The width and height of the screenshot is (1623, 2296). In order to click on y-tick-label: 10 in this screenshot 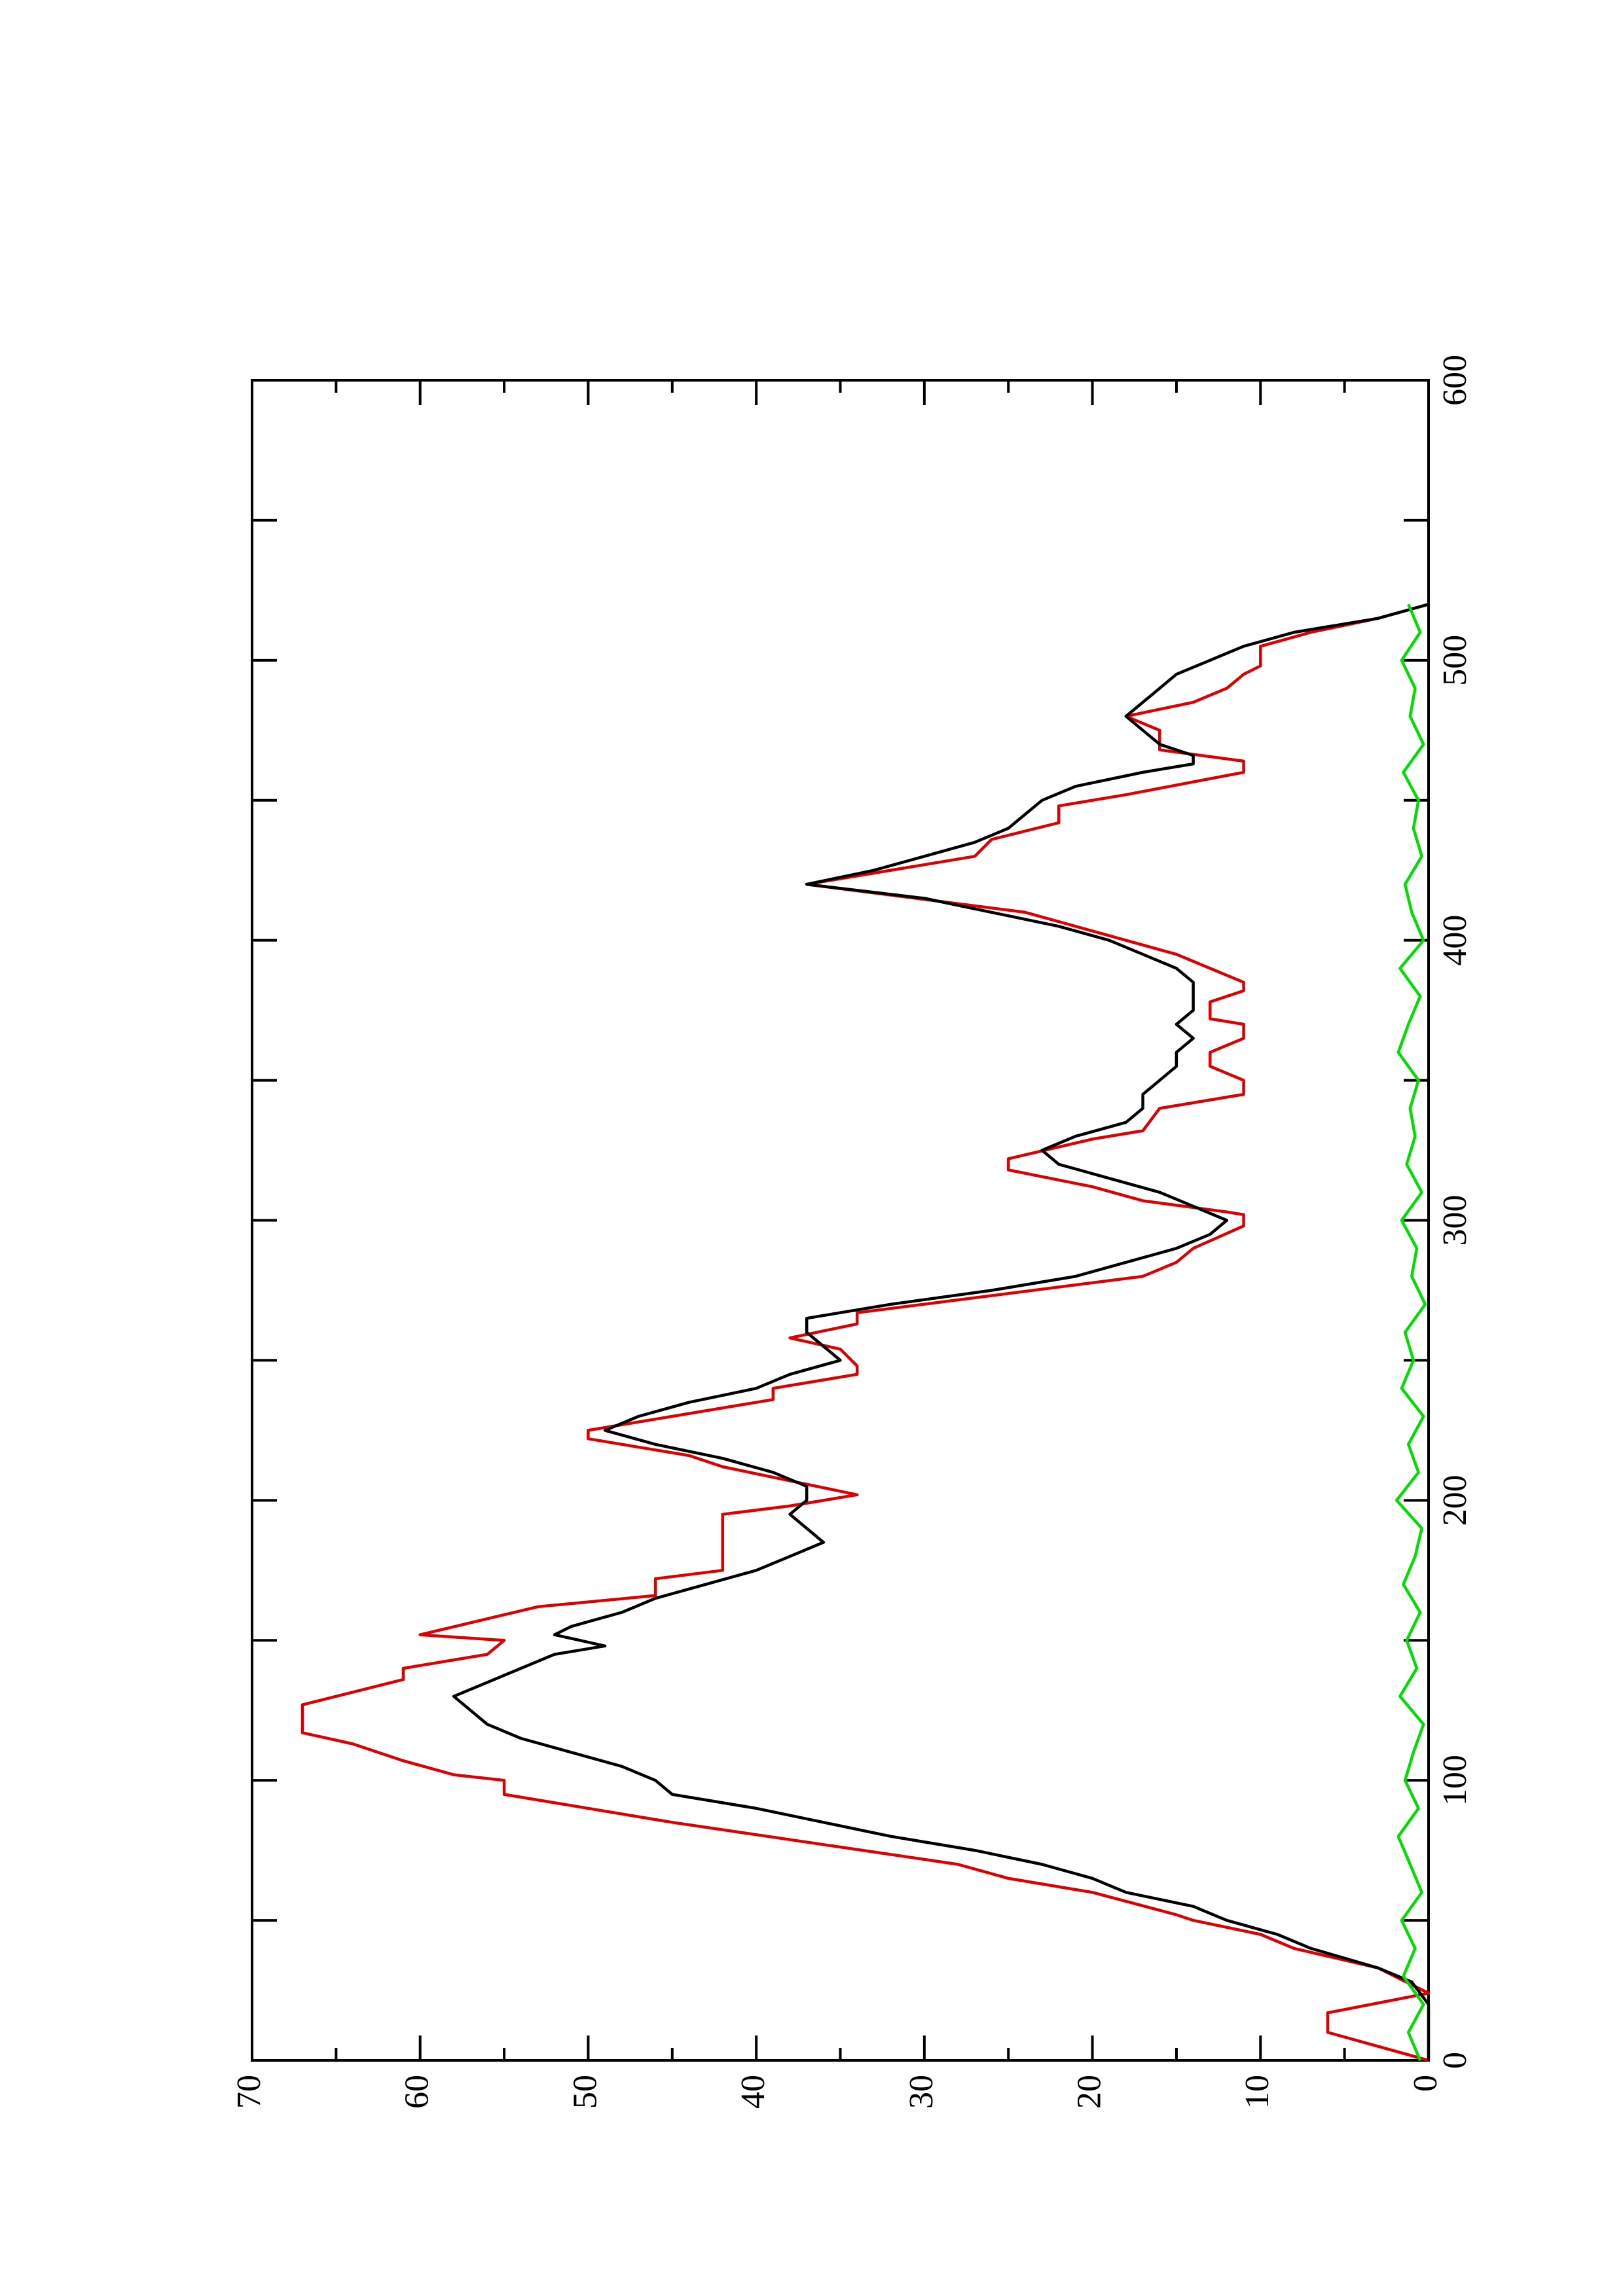, I will do `click(1257, 2092)`.